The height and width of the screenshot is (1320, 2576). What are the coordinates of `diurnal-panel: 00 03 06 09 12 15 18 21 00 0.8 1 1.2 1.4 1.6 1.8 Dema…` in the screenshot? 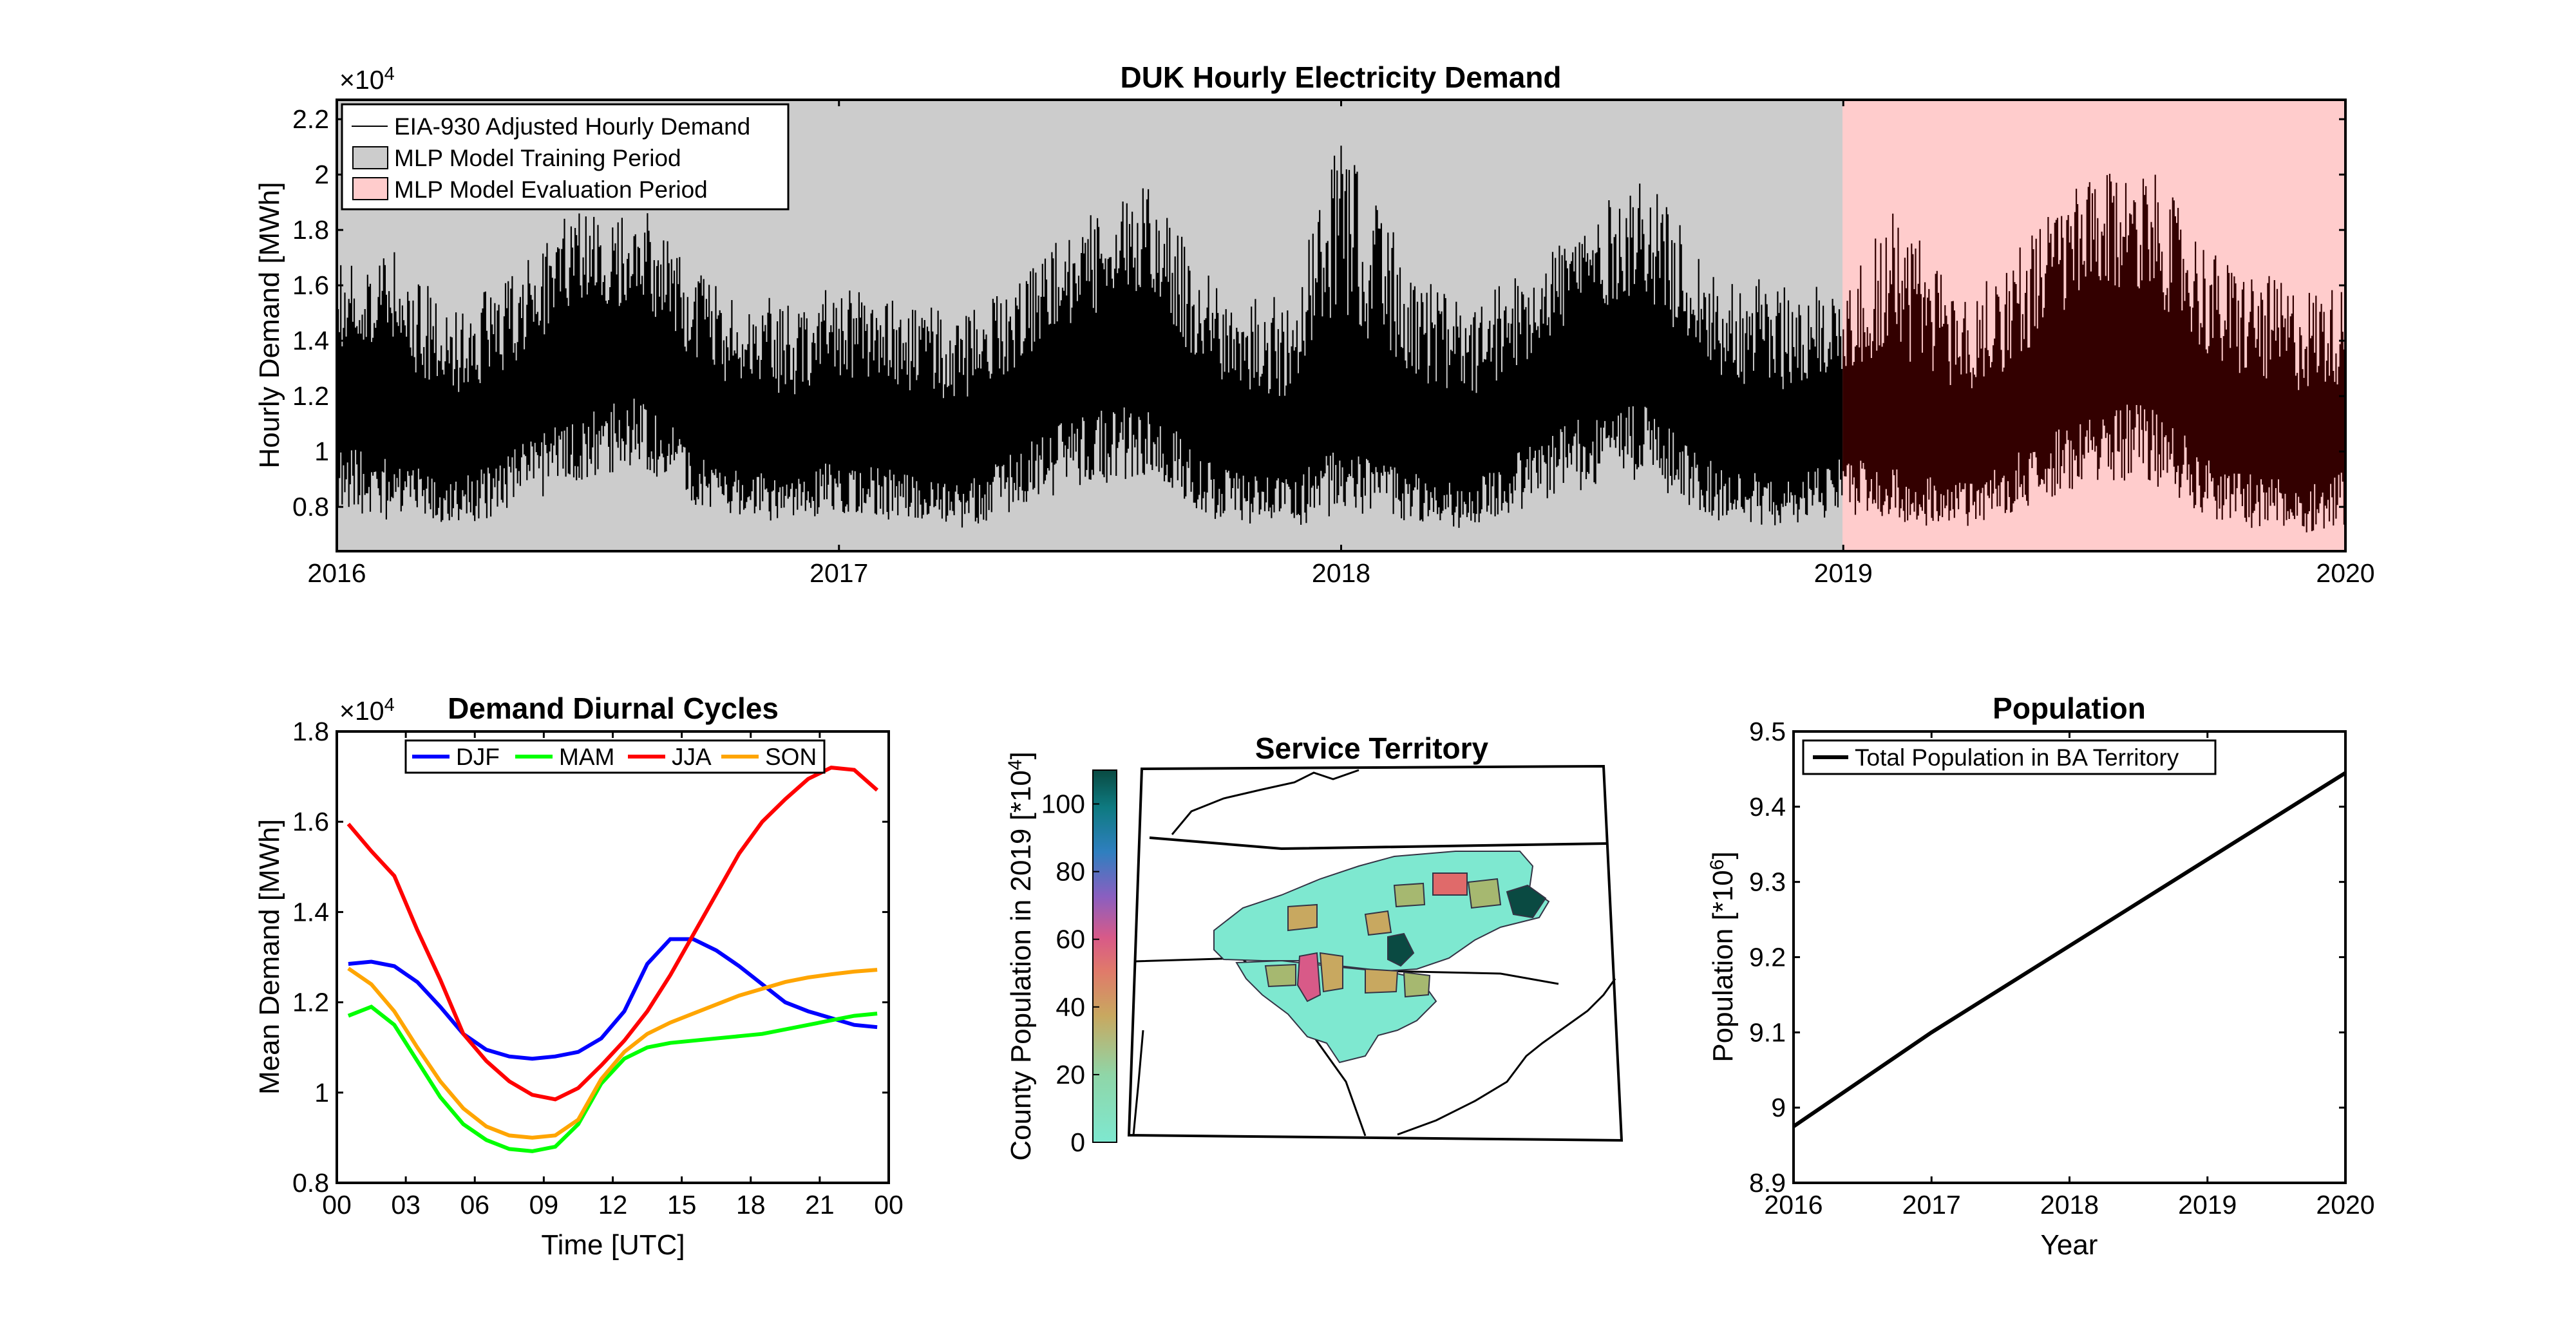 It's located at (579, 976).